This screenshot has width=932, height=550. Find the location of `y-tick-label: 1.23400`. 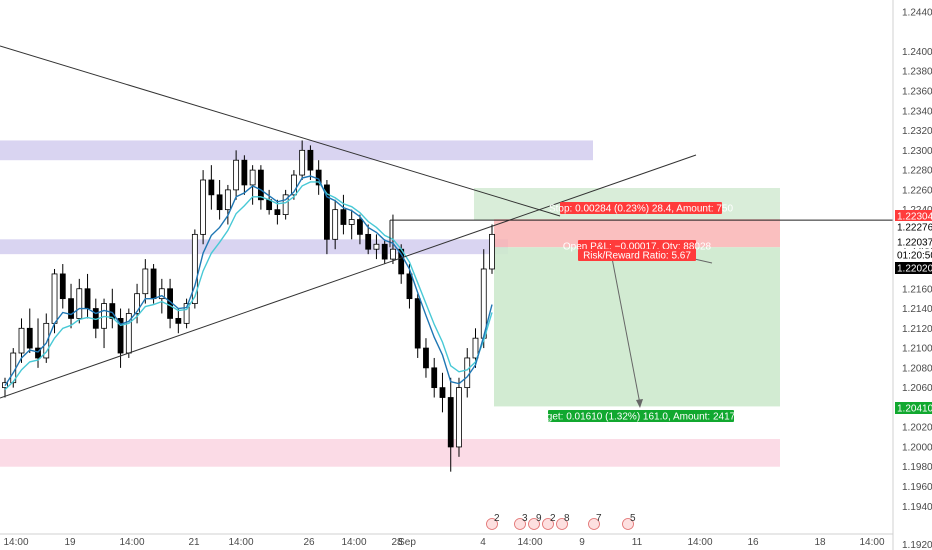

y-tick-label: 1.23400 is located at coordinates (917, 111).